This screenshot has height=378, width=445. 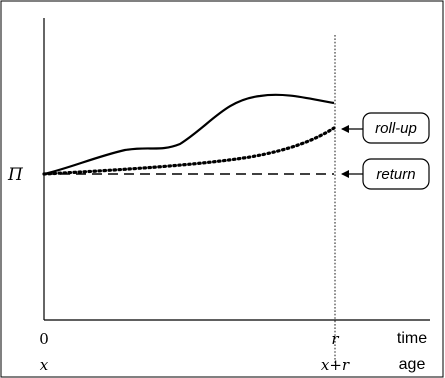 I want to click on return-callout-box, so click(x=396, y=174).